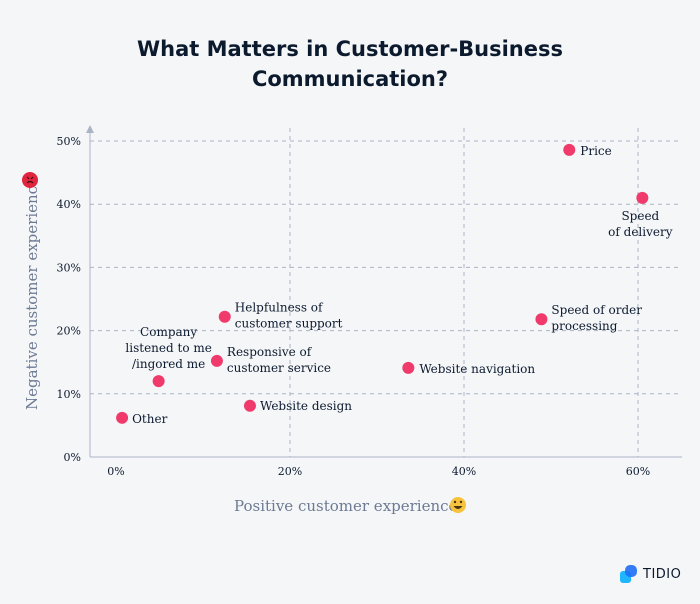 This screenshot has width=700, height=604. I want to click on y-tick-label: 40%, so click(69, 204).